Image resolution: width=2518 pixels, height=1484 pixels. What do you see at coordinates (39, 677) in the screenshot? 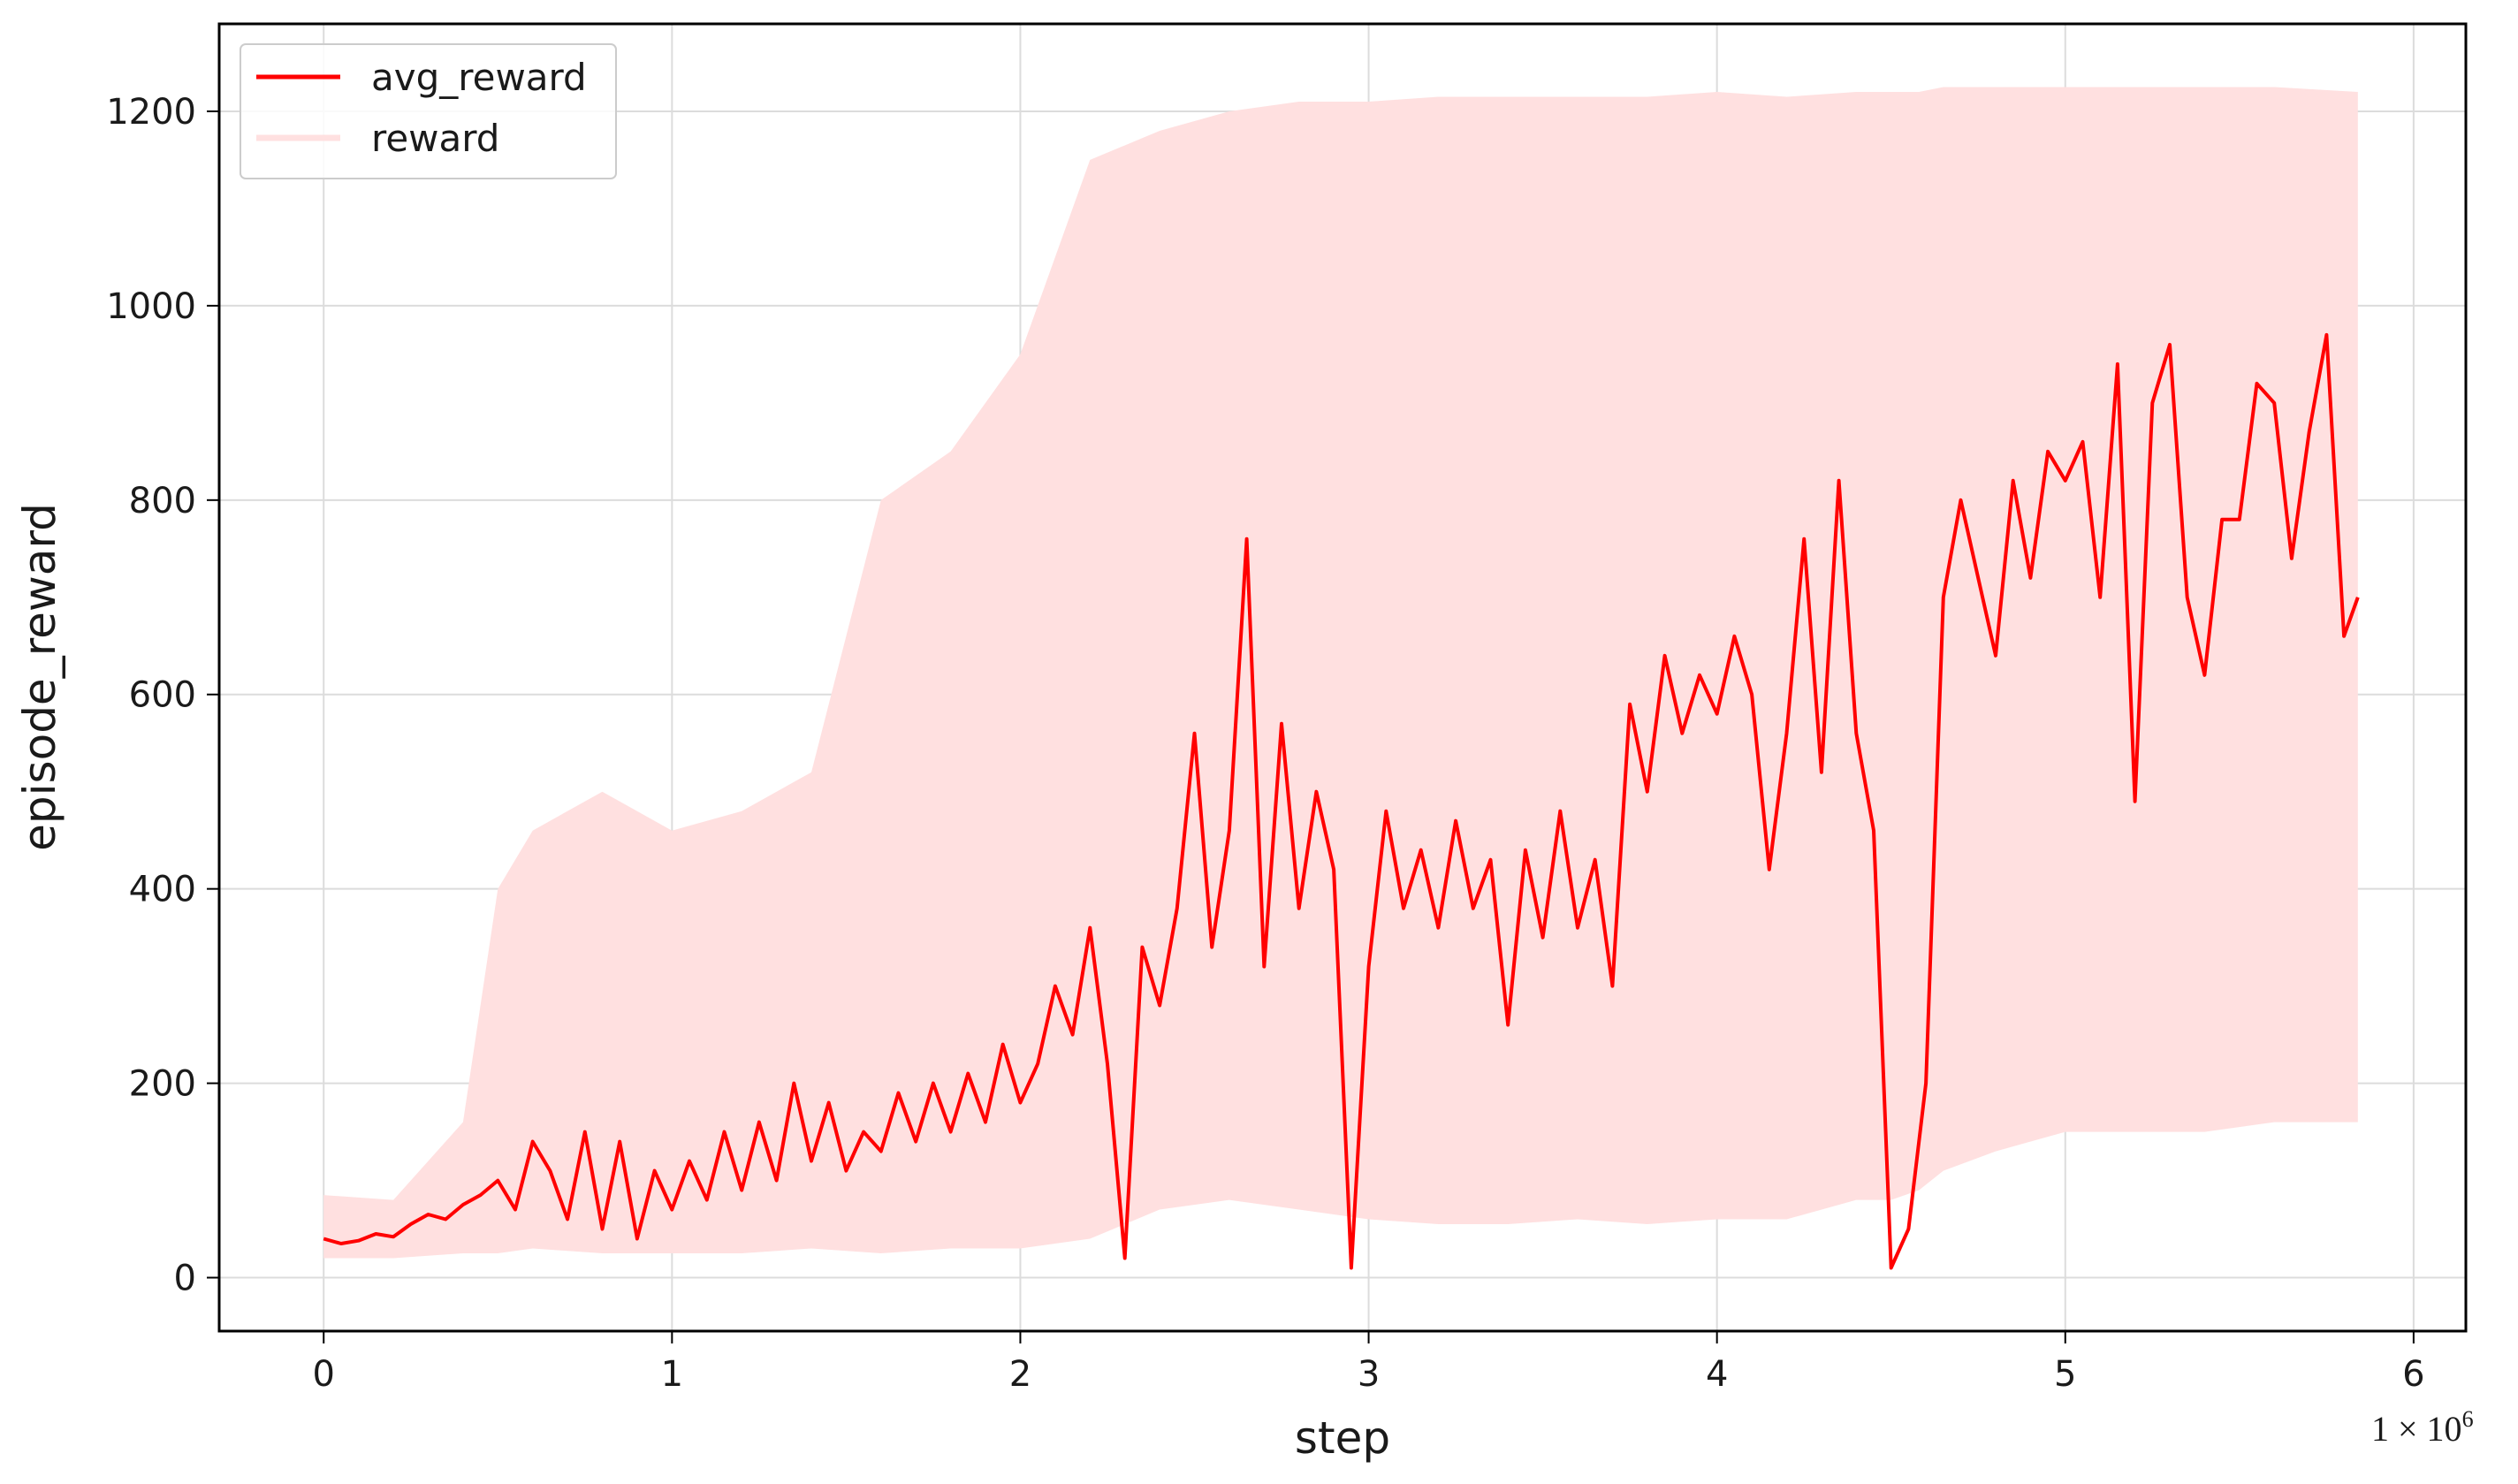
I see `y-axis-label: episode_reward` at bounding box center [39, 677].